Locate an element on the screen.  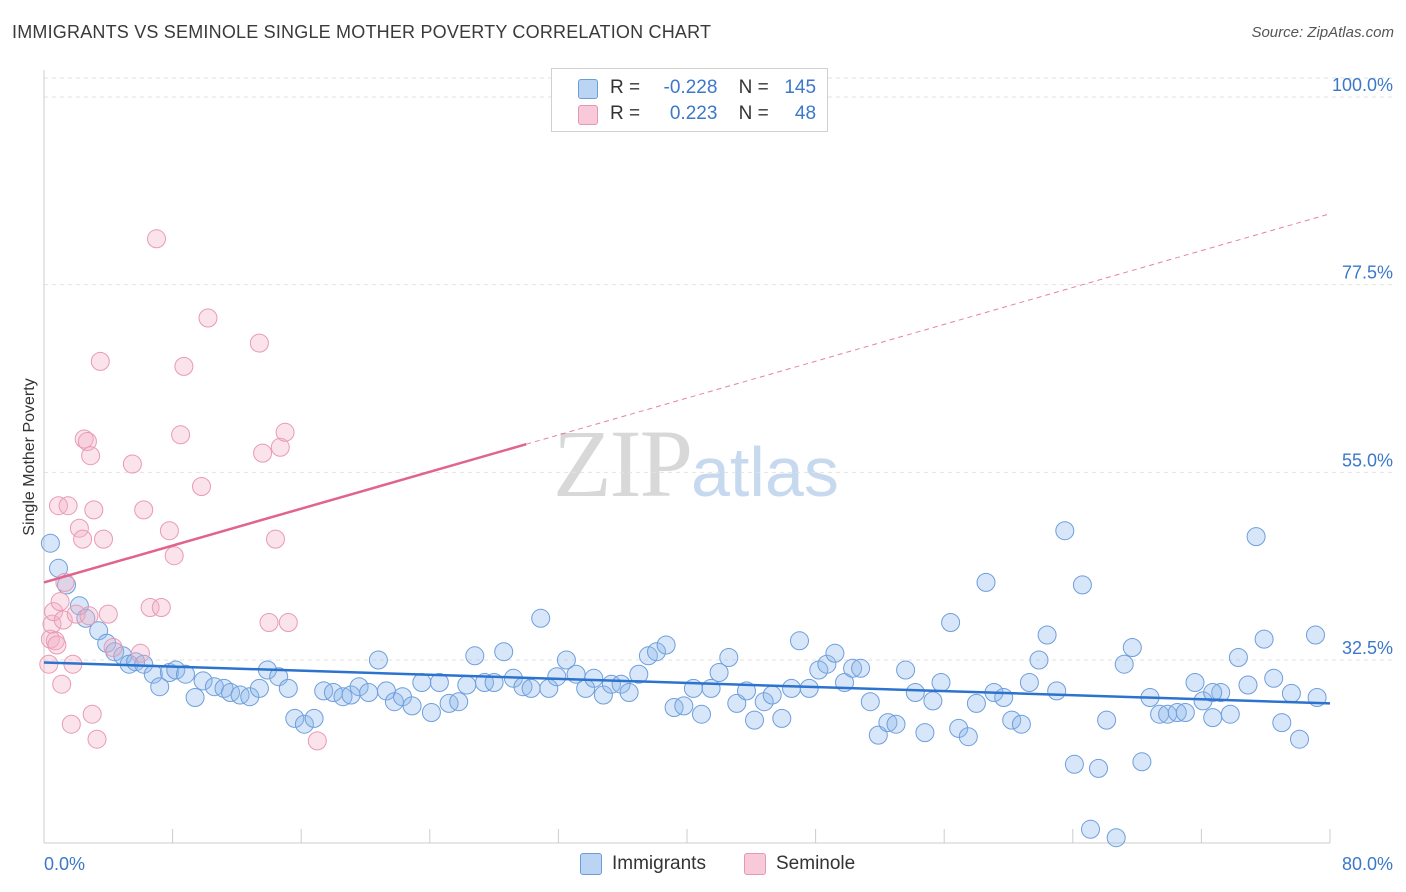
legend-n-value: 48 is located at coordinates (805, 113).